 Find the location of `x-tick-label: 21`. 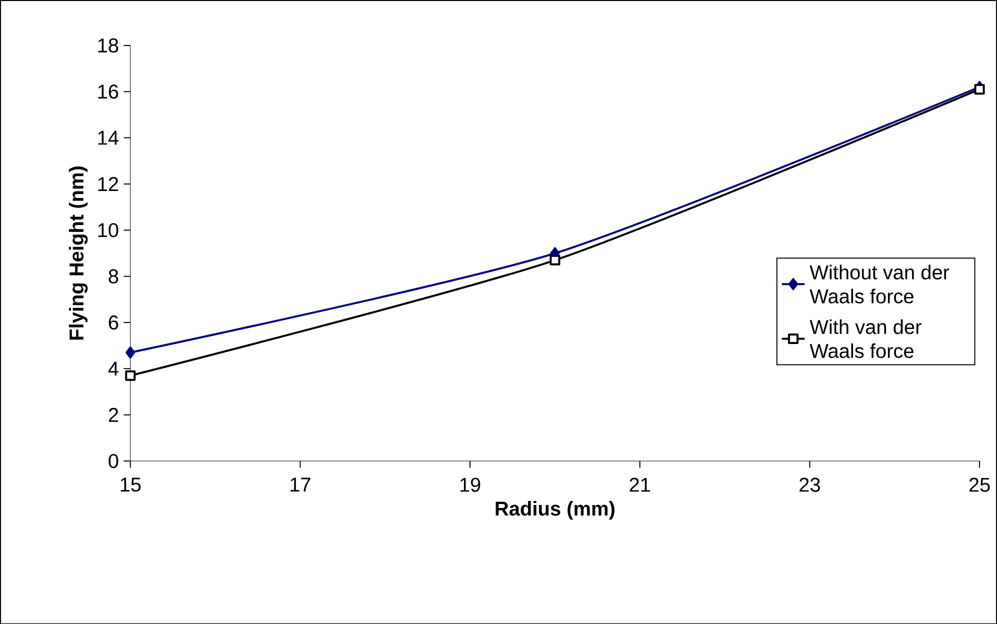

x-tick-label: 21 is located at coordinates (640, 485).